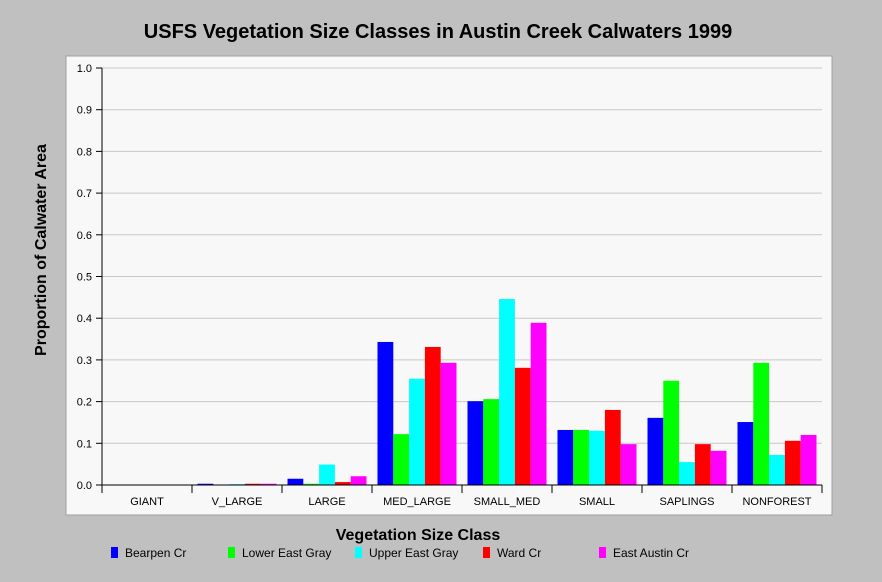  What do you see at coordinates (84, 194) in the screenshot?
I see `y-tick-label: 0.7` at bounding box center [84, 194].